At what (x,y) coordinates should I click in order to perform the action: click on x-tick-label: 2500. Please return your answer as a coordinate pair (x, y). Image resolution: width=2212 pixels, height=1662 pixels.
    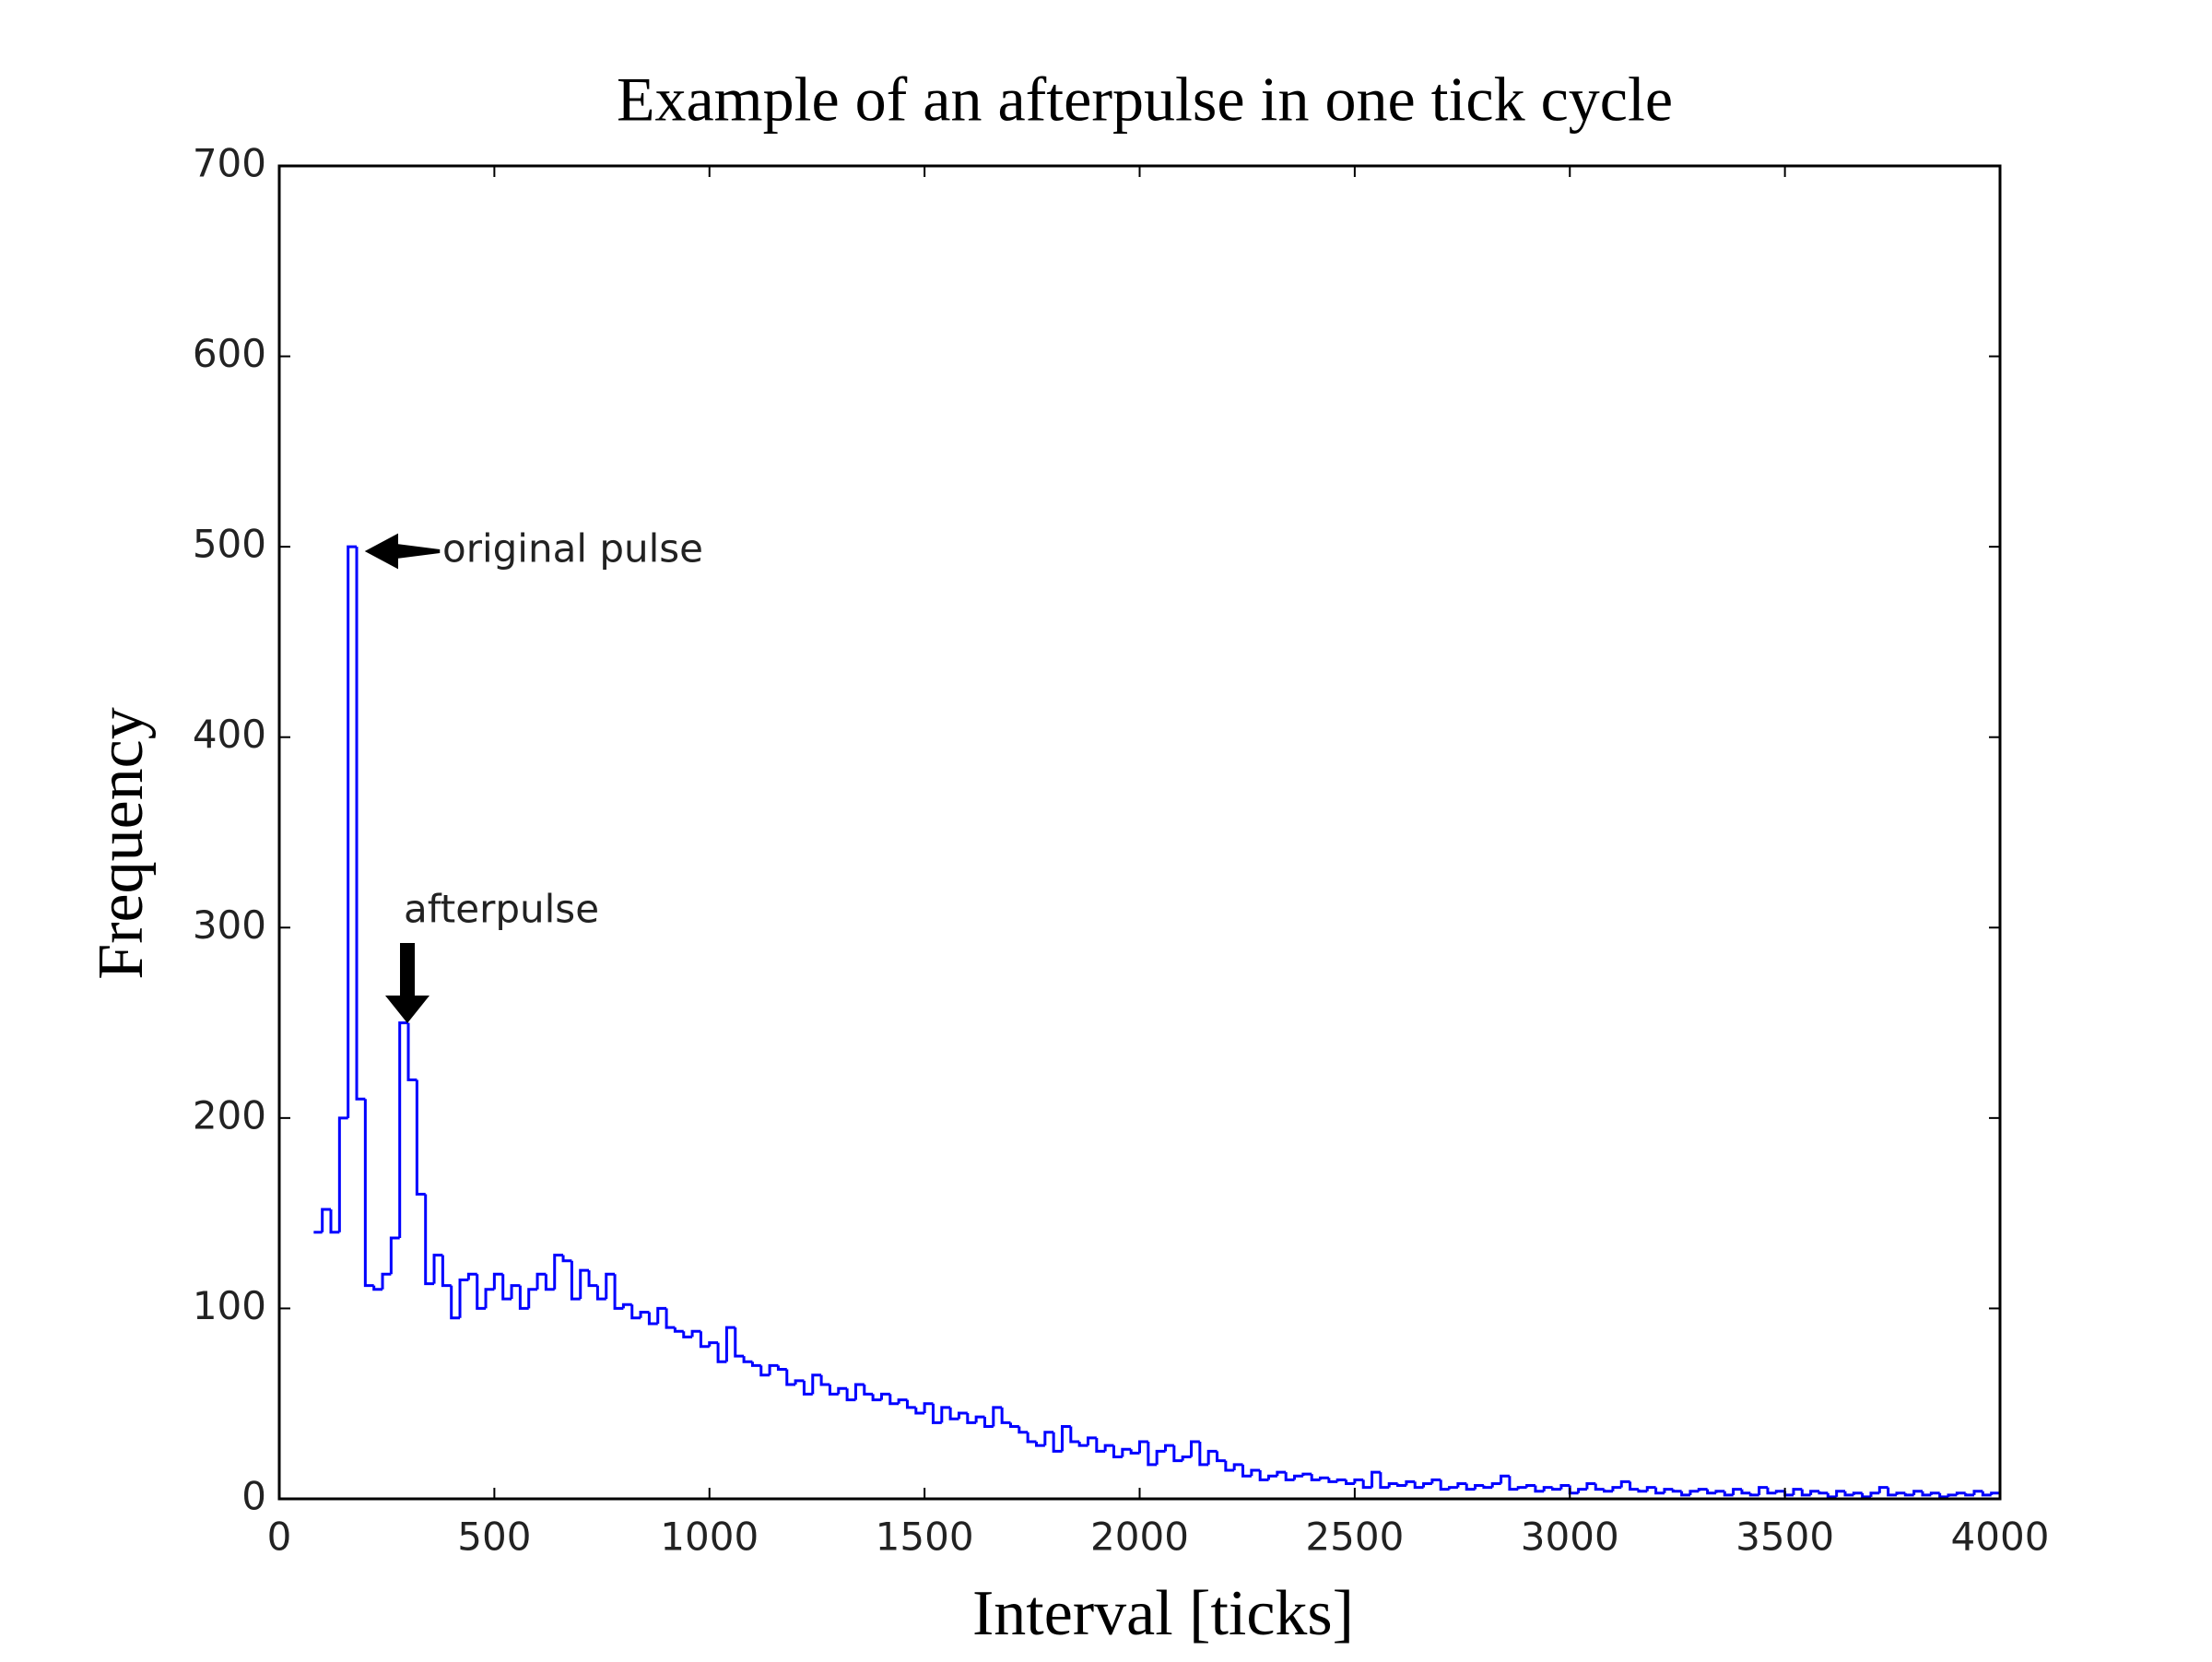
    Looking at the image, I should click on (1354, 1537).